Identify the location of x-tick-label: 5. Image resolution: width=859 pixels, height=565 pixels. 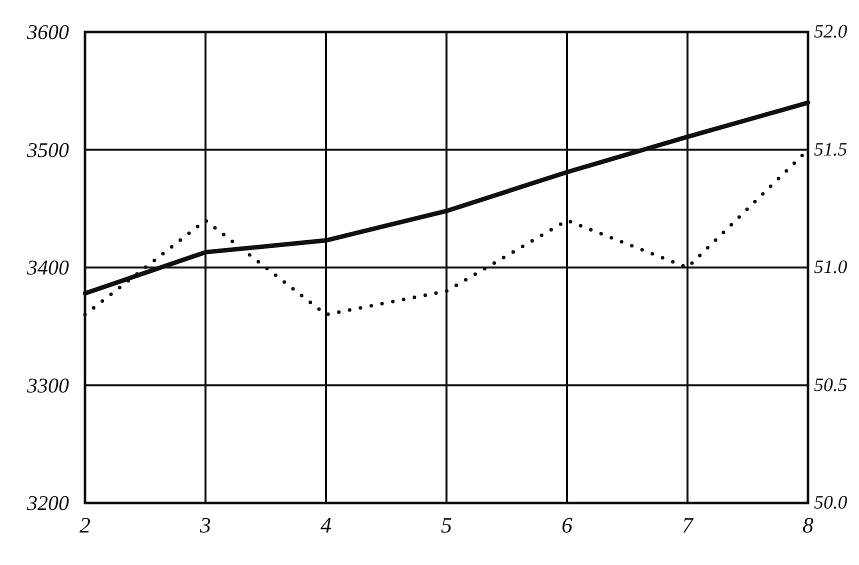
(446, 525).